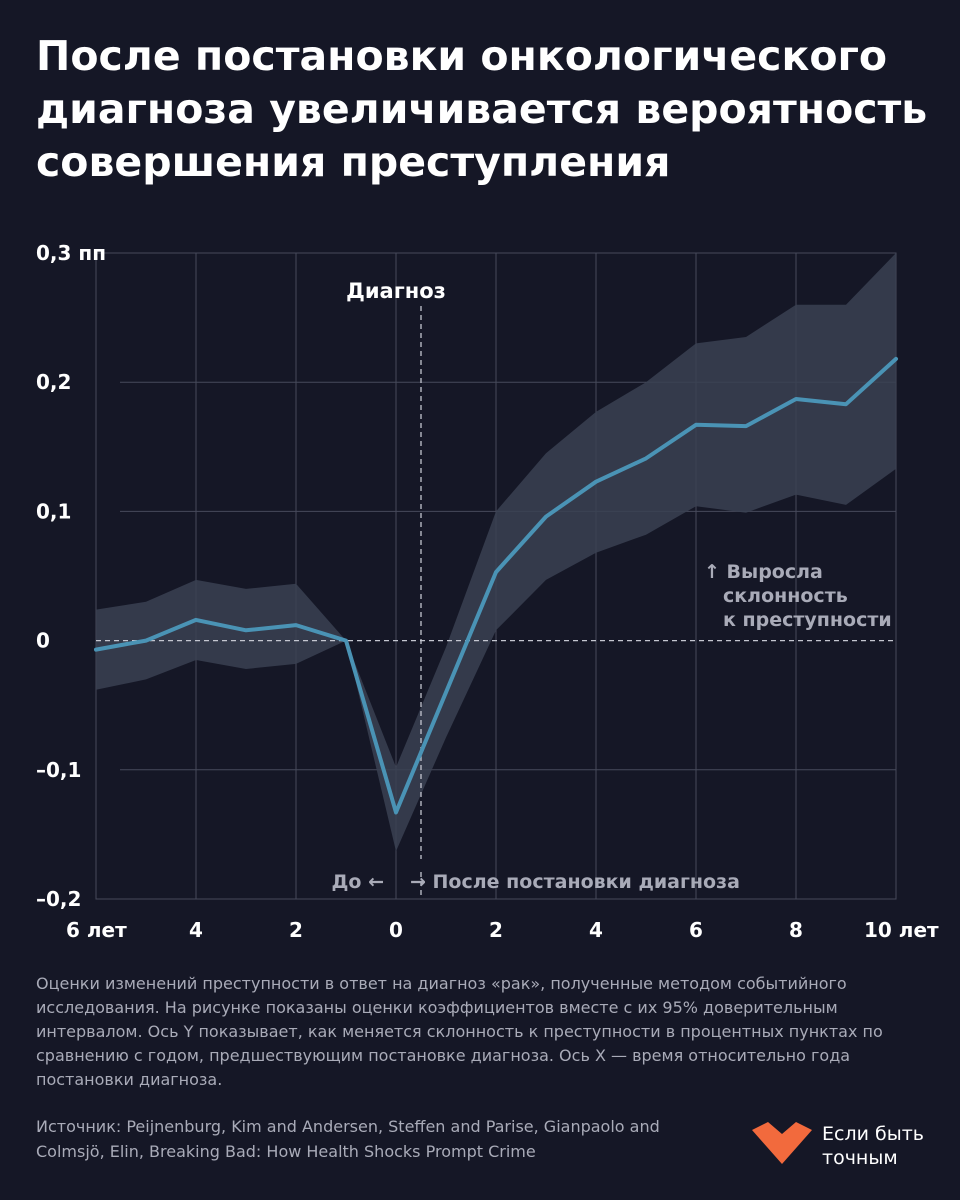  I want to click on x-tick-label: 0, so click(396, 930).